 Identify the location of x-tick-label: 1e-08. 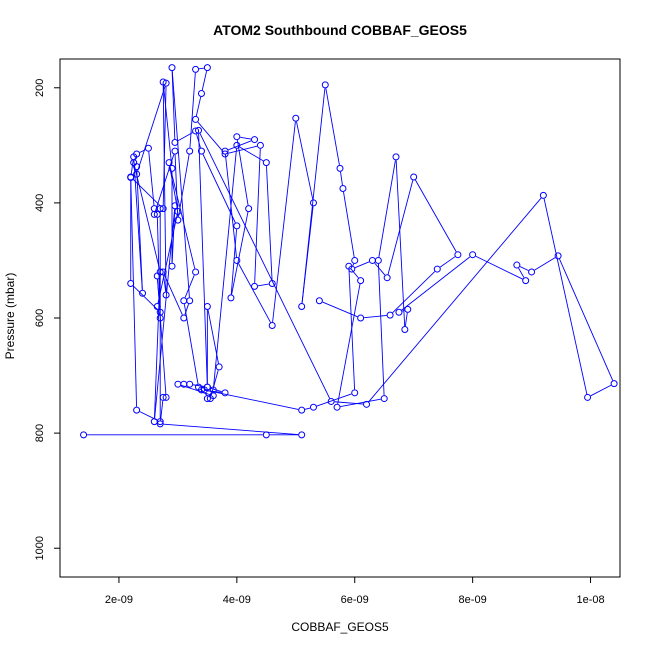
(590, 600).